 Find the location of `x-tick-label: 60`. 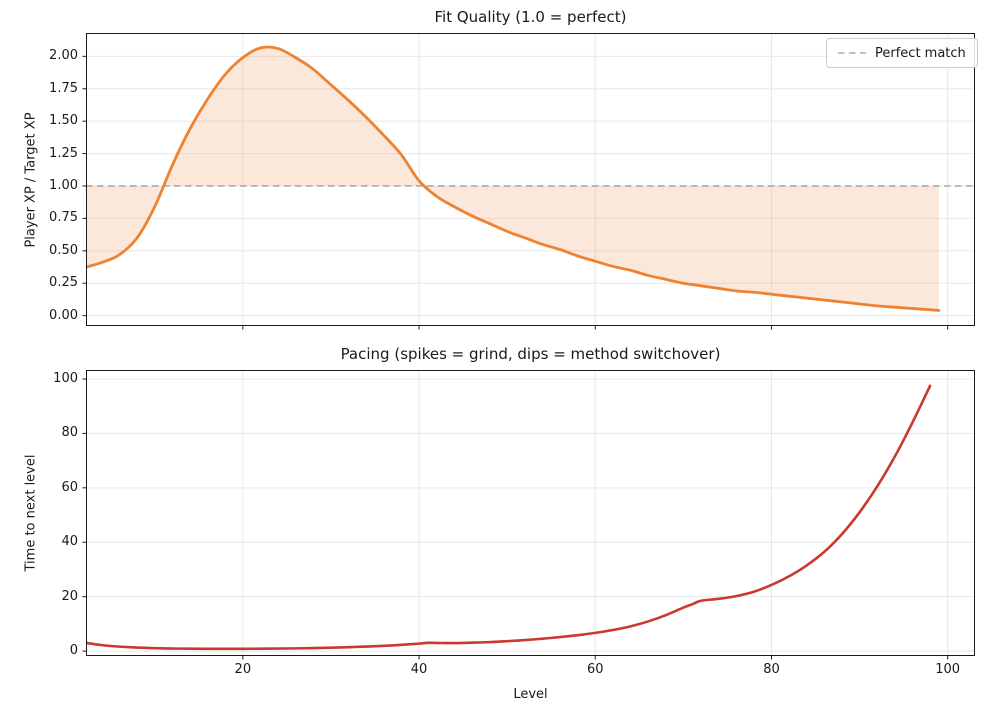

x-tick-label: 60 is located at coordinates (595, 669).